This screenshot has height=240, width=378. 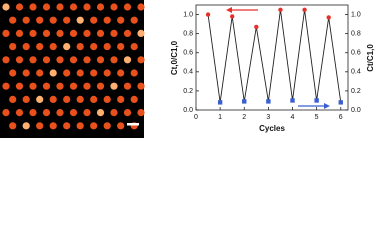 What do you see at coordinates (196, 117) in the screenshot?
I see `x-tick-label: 0` at bounding box center [196, 117].